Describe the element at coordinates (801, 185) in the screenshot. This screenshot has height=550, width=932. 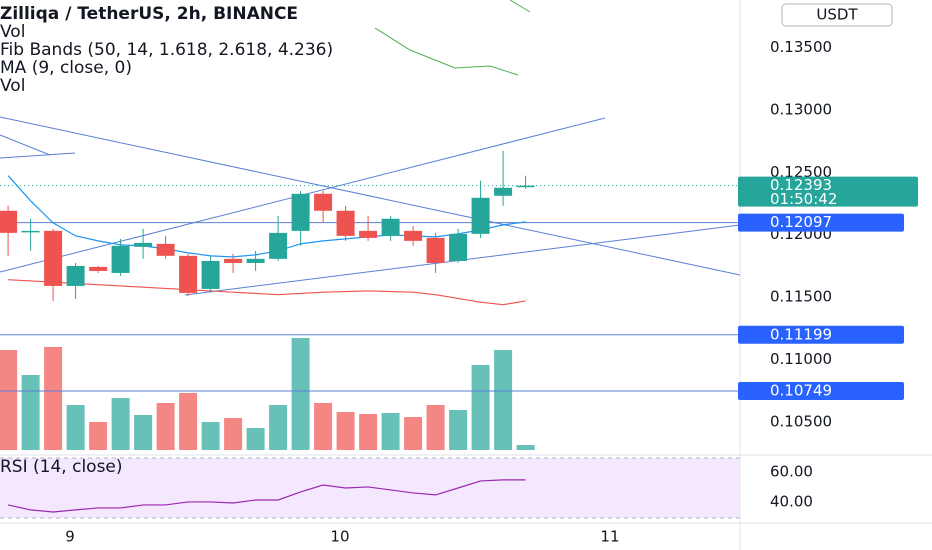
I see `last-price-label: 0.12393` at that location.